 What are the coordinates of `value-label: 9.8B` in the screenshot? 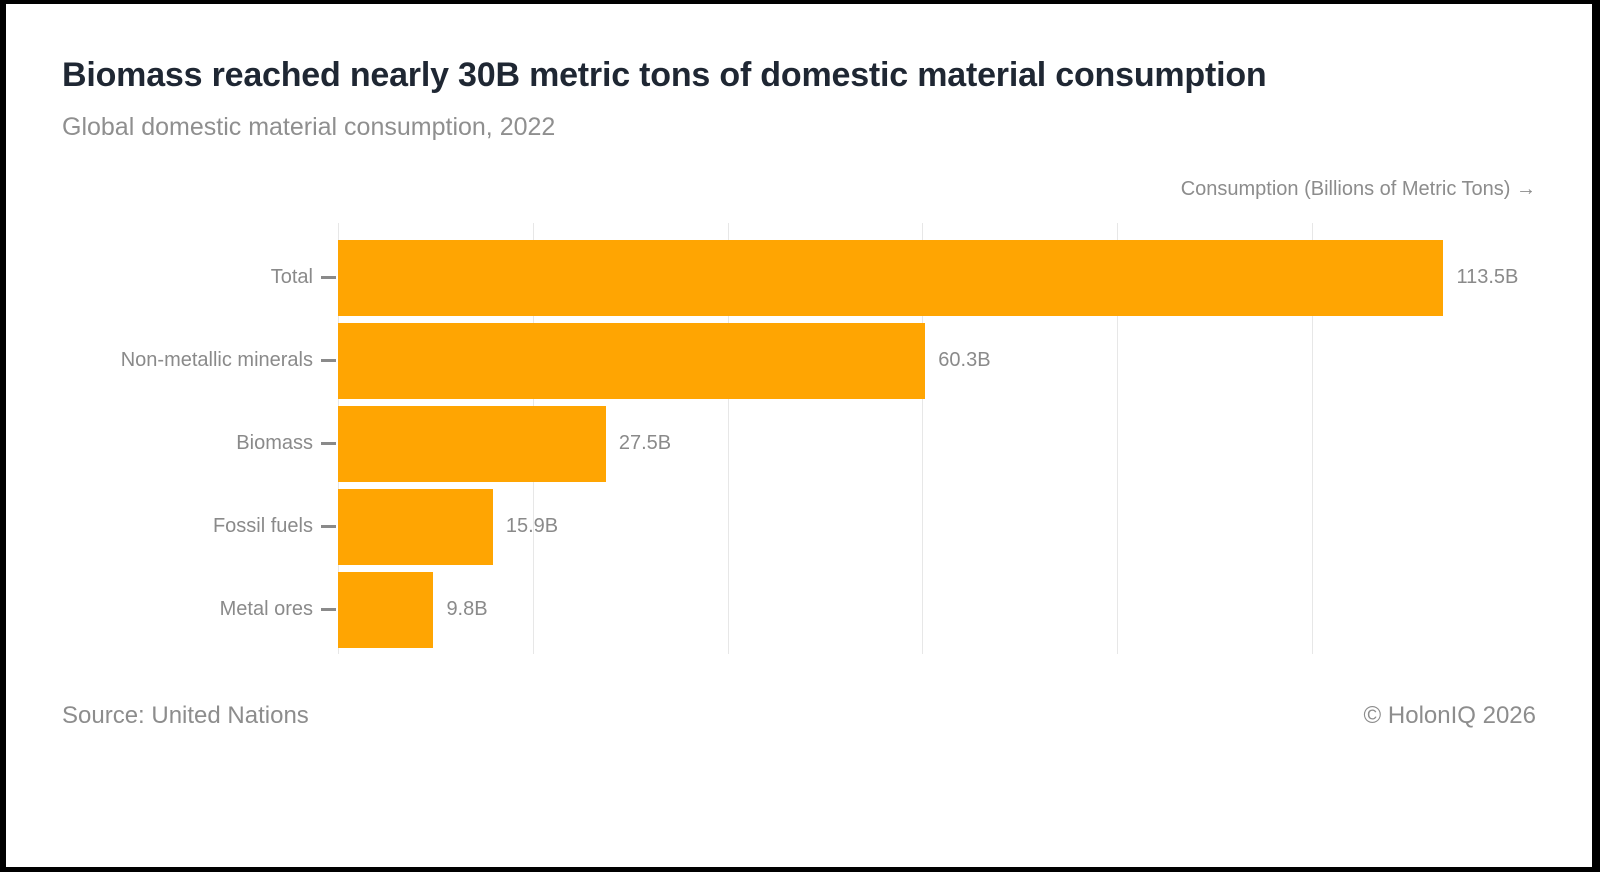 It's located at (467, 609).